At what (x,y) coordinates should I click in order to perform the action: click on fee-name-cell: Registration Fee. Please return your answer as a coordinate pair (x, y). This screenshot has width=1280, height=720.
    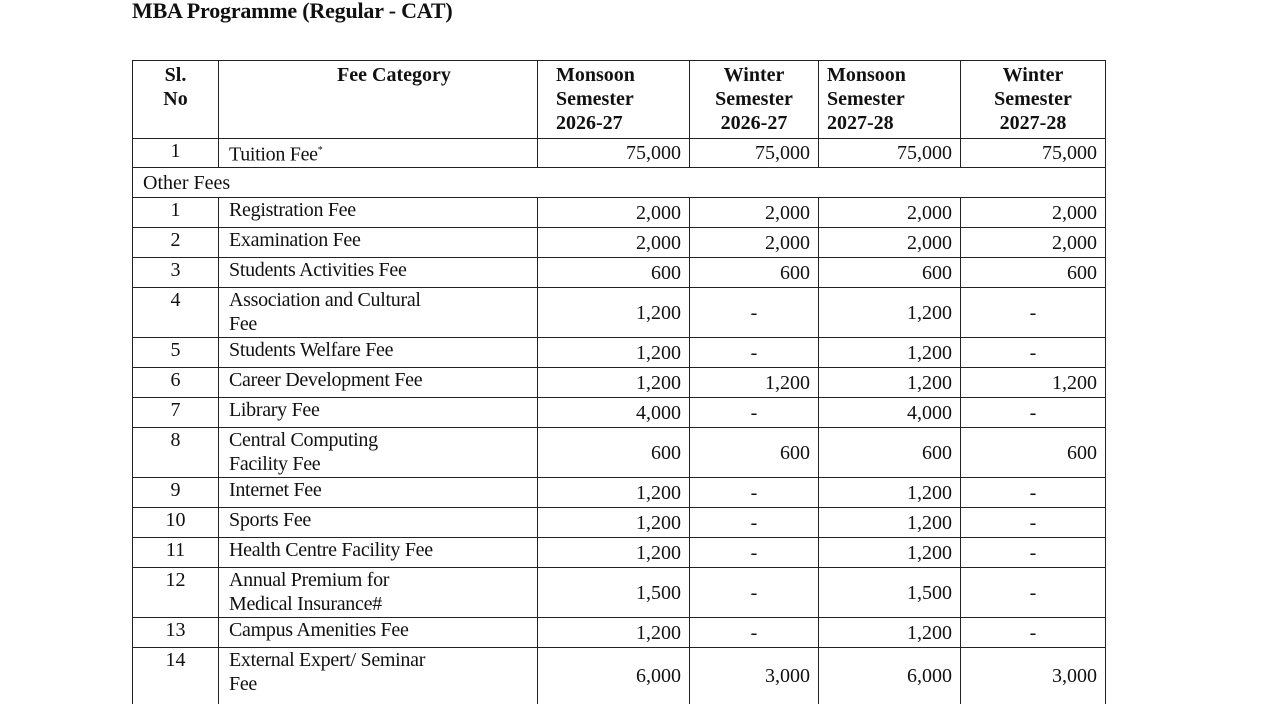
    Looking at the image, I should click on (378, 212).